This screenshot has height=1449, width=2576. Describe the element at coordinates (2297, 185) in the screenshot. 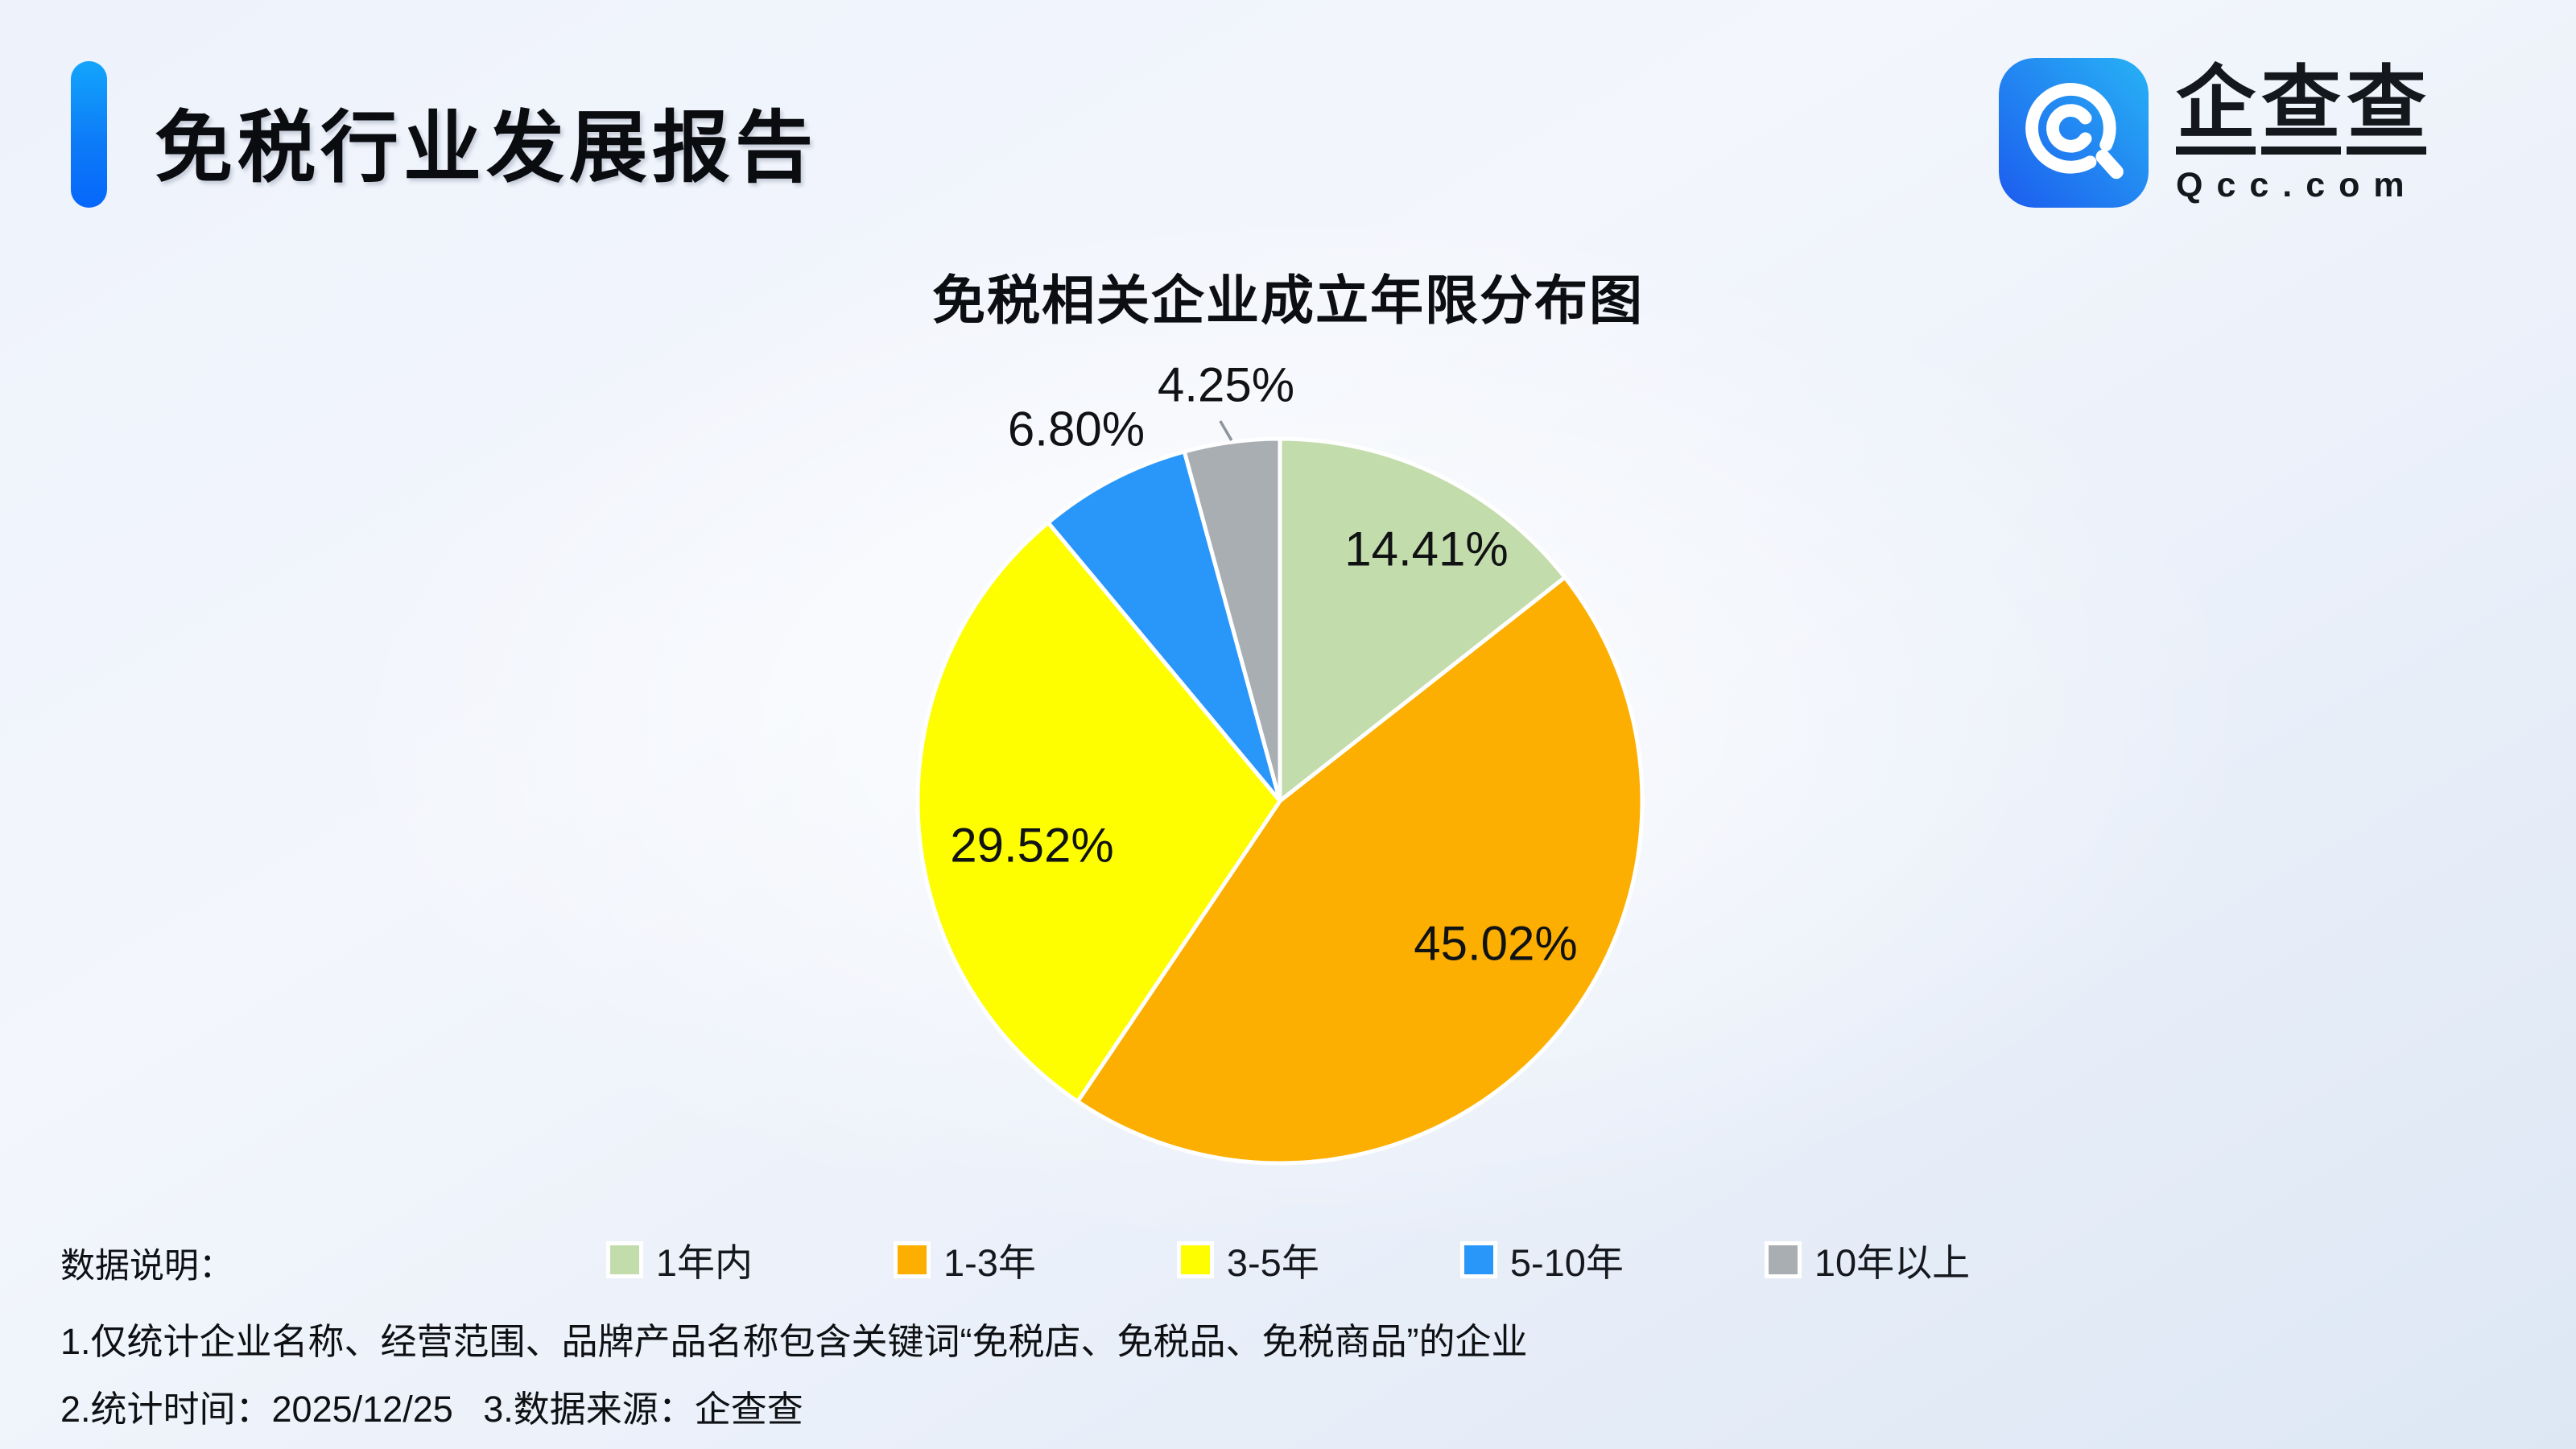

I see `qcc-logo-domain: Qcc.com` at that location.